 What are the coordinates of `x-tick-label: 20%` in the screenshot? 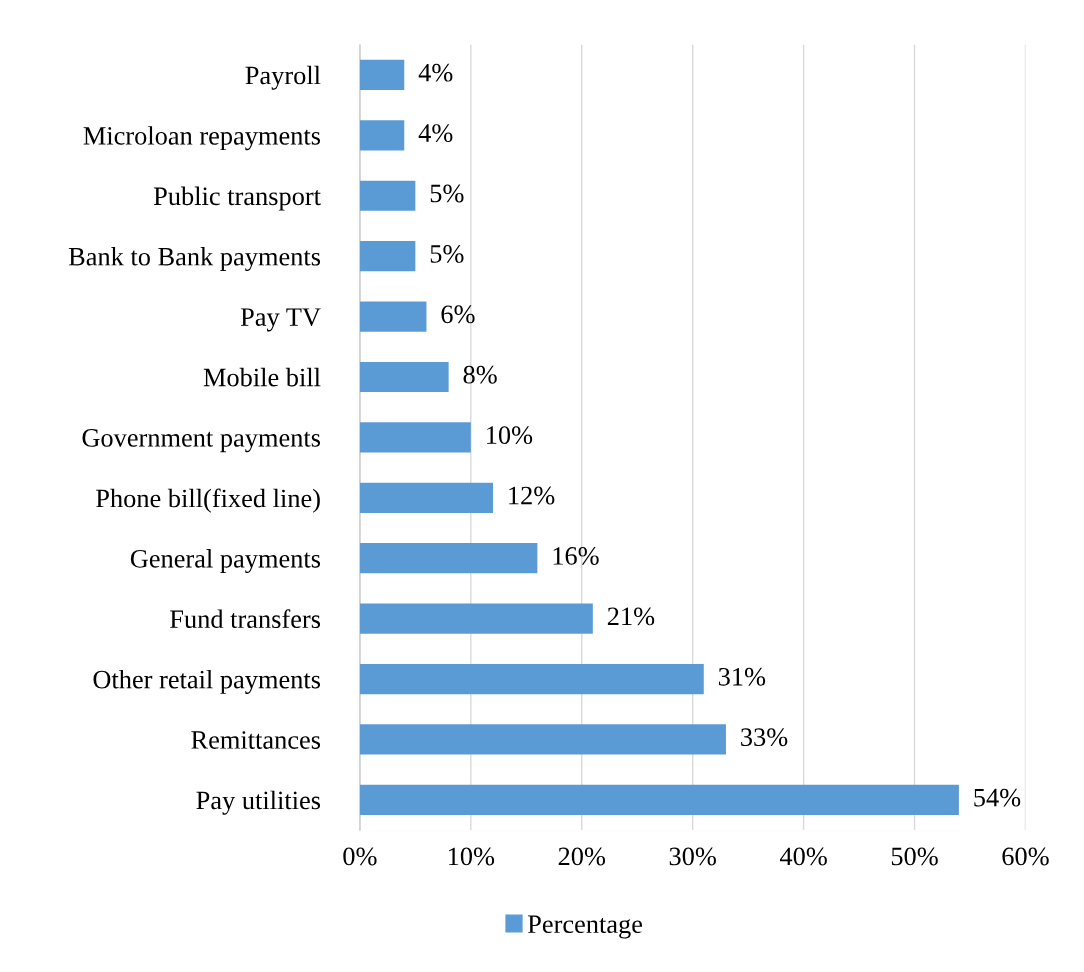 It's located at (582, 856).